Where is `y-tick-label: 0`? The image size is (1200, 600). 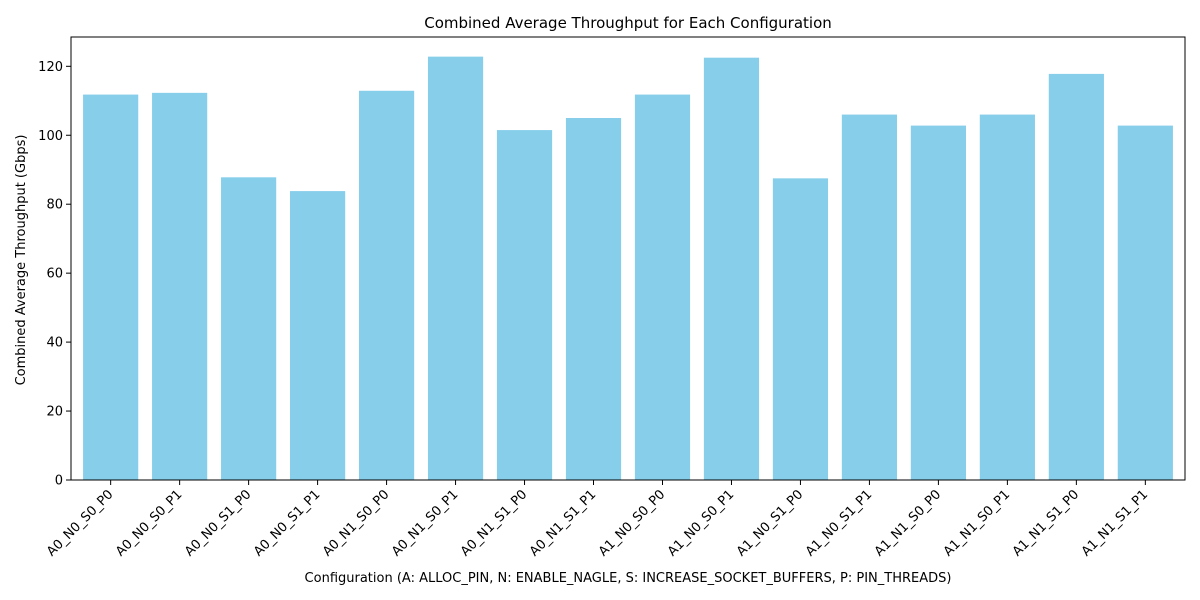
y-tick-label: 0 is located at coordinates (59, 481).